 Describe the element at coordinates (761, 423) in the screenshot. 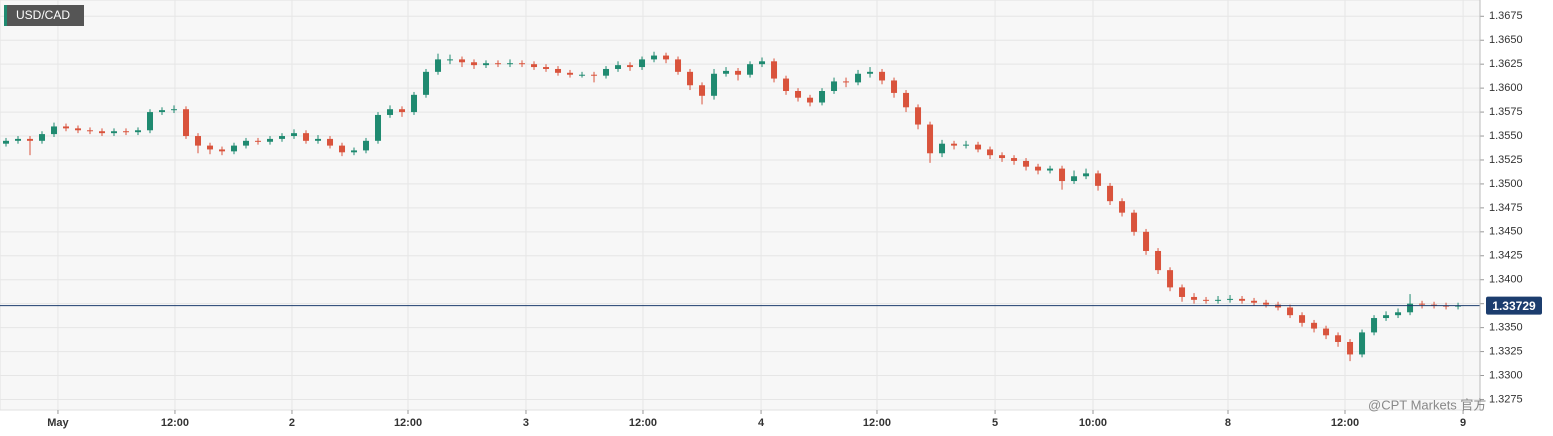

I see `x-tick-label: 4` at that location.